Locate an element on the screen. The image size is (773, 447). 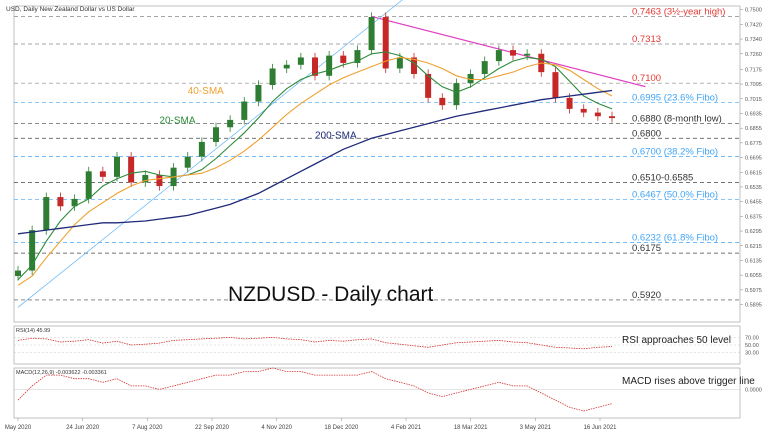
macd-plot-frame is located at coordinates (377, 393).